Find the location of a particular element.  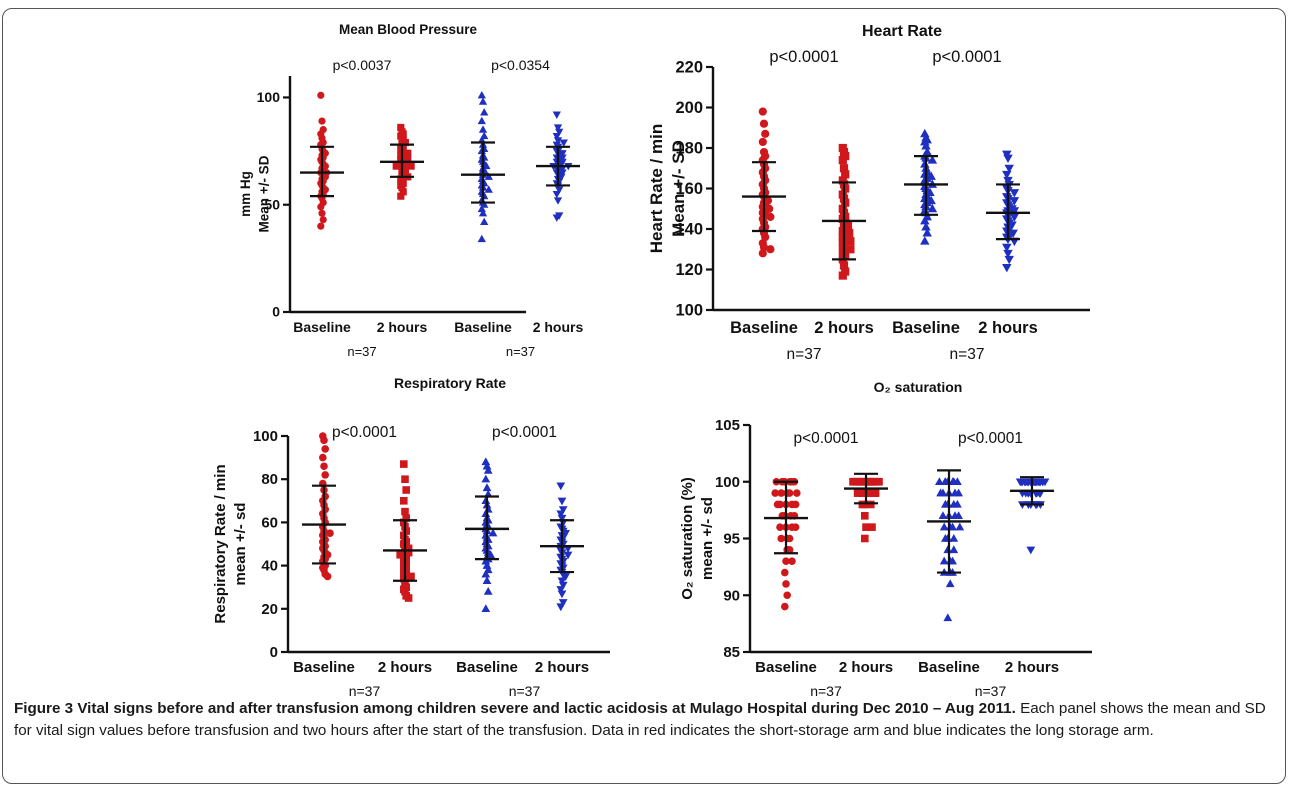

p-value-label: p<0.0354 is located at coordinates (520, 65).